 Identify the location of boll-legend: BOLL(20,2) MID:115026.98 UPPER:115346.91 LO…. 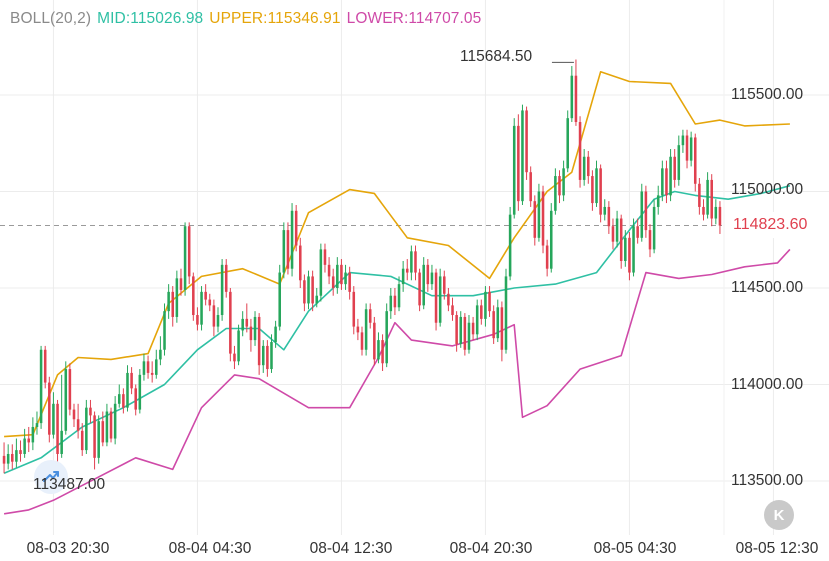
(245, 19).